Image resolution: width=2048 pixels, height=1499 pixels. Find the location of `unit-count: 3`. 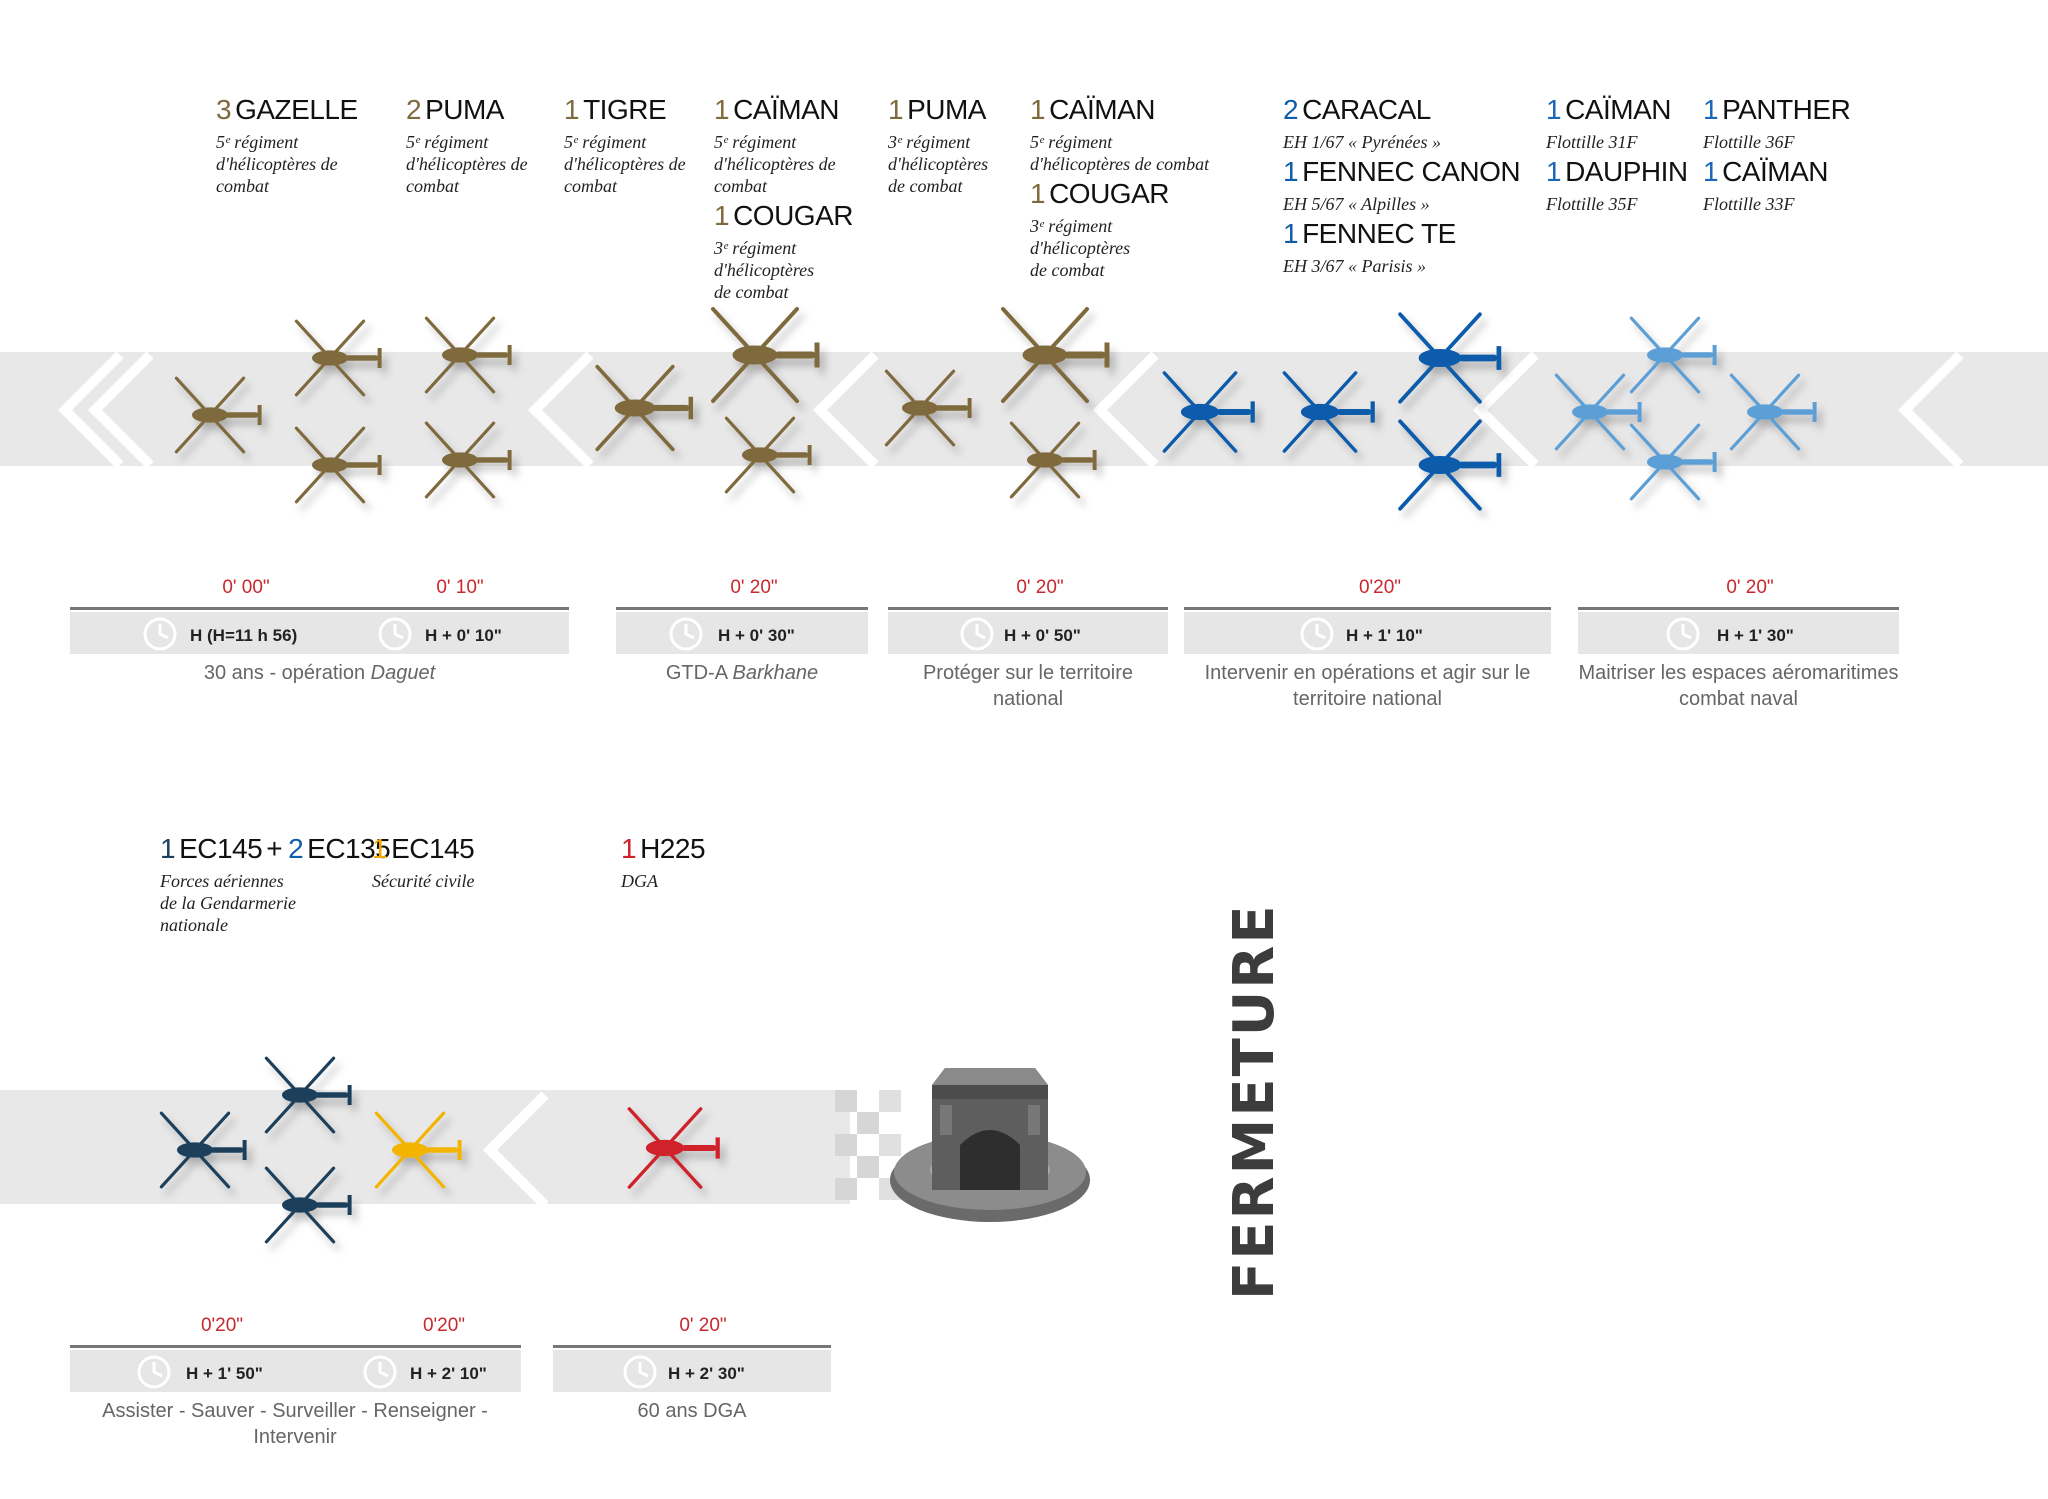

unit-count: 3 is located at coordinates (224, 109).